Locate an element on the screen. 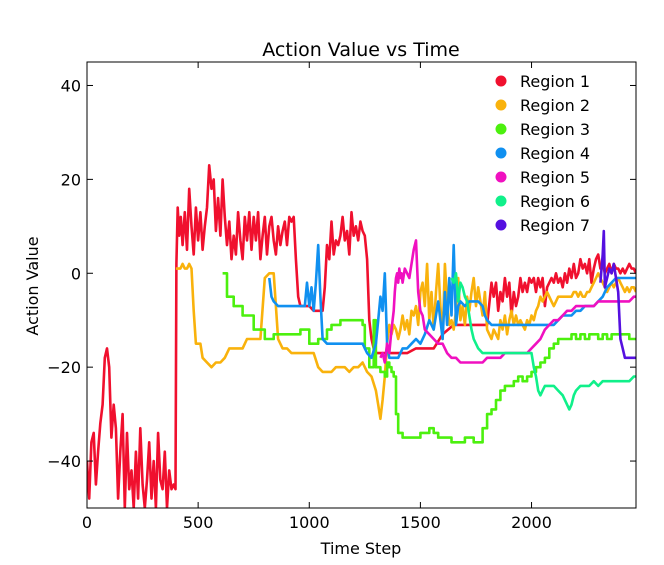 The image size is (664, 565). x-tick-label: 500 is located at coordinates (198, 522).